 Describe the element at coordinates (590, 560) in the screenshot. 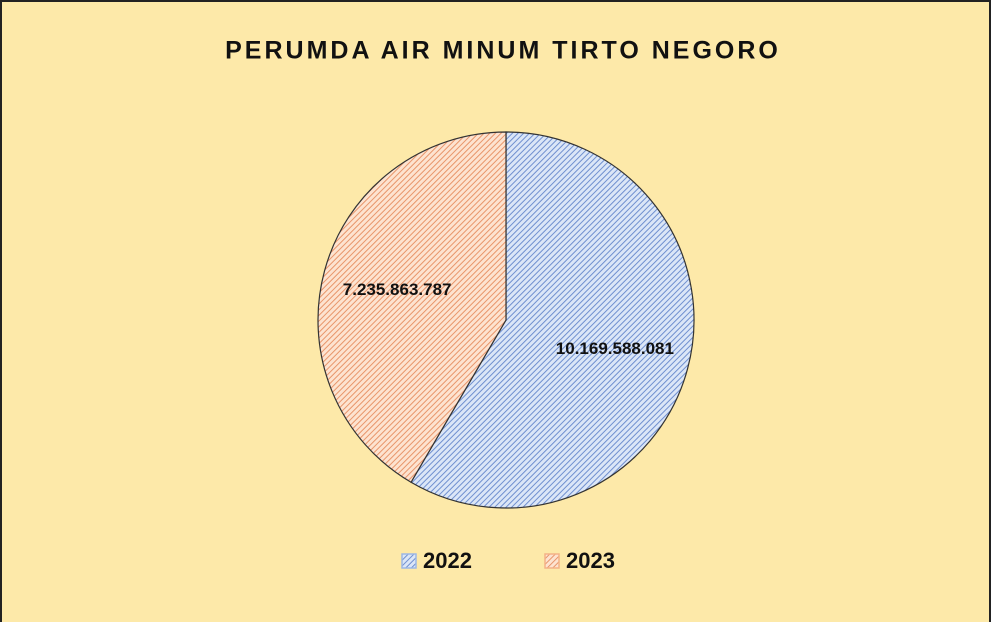

I see `legend-label: 2023` at that location.